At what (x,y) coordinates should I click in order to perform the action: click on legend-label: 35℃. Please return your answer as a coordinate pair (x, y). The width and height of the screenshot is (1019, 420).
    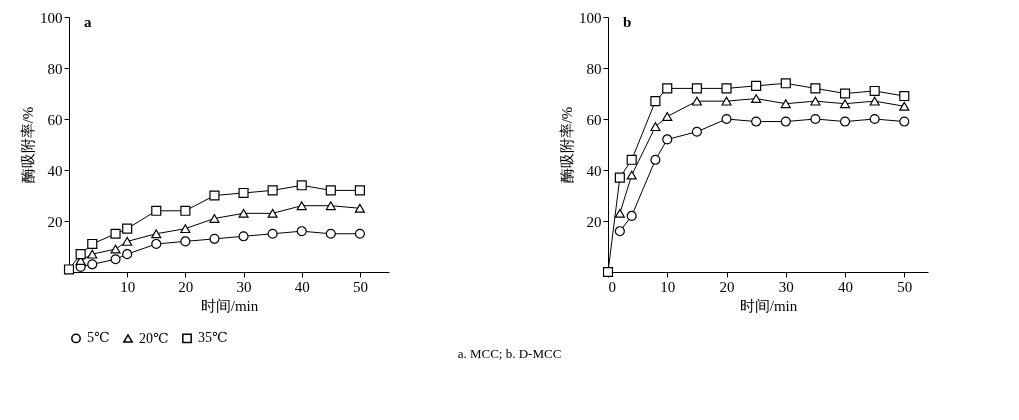
    Looking at the image, I should click on (213, 338).